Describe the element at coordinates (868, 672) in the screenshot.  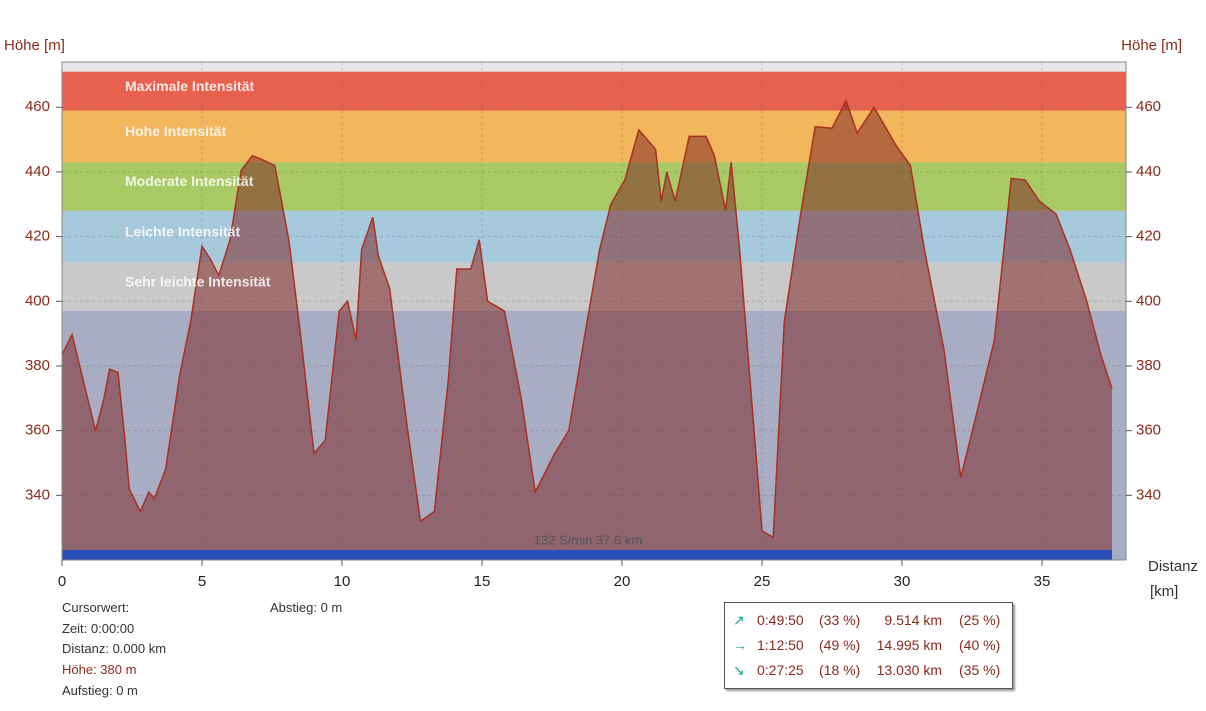
I see `stats-row: ↘ 0:27:25 (18 %) 13.030 km (35 %)` at that location.